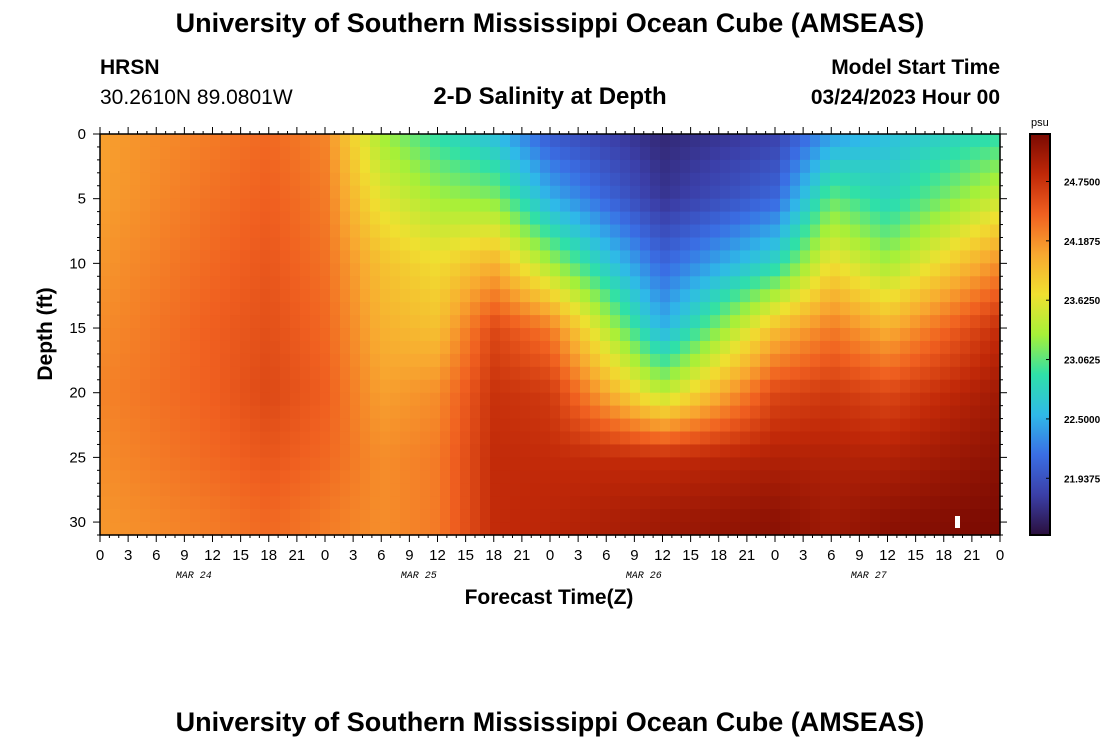 Image resolution: width=1100 pixels, height=750 pixels. Describe the element at coordinates (297, 555) in the screenshot. I see `x-tick-label: 21` at that location.